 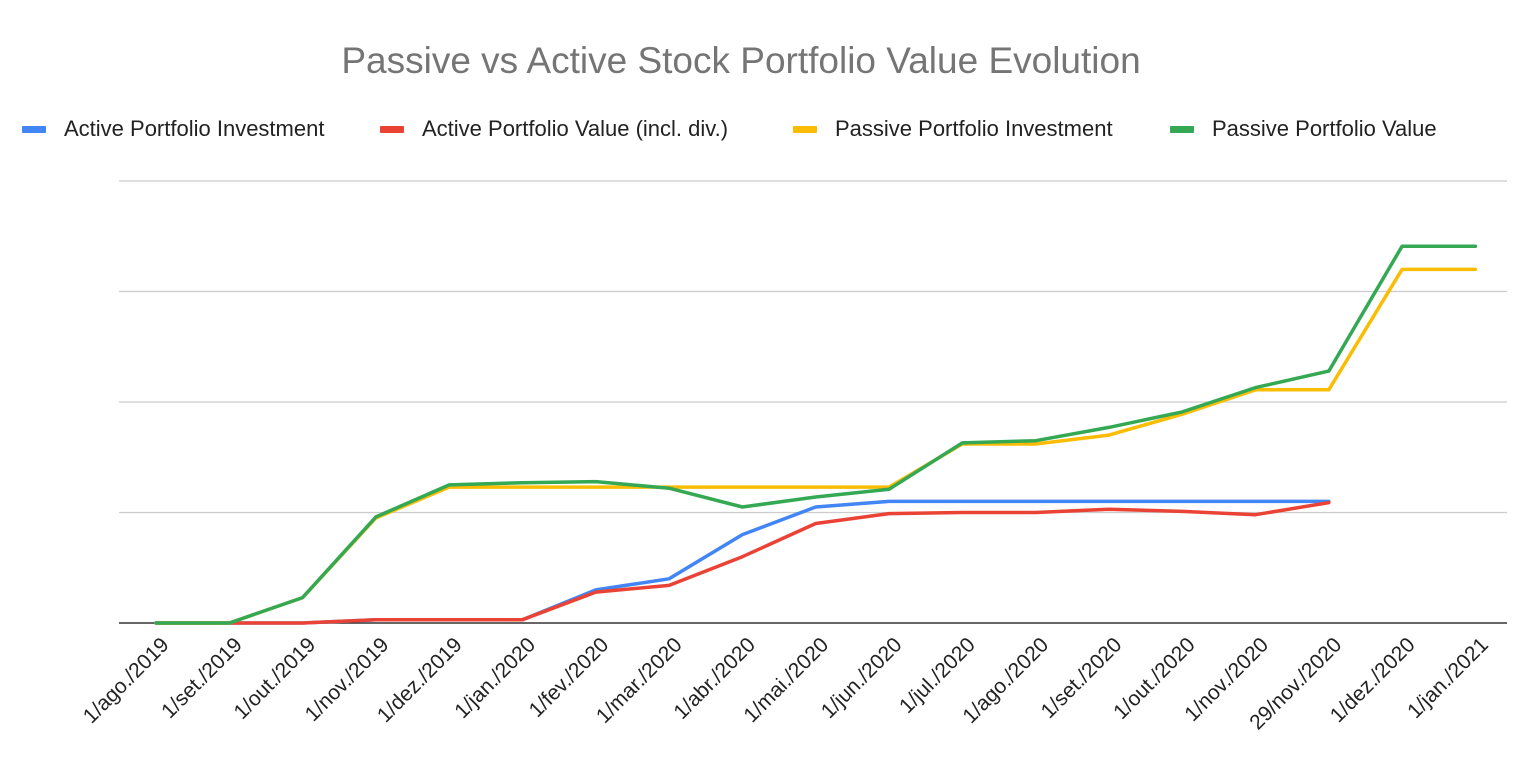 I want to click on legend-item-passive-value: Passive Portfolio Value, so click(x=1303, y=129).